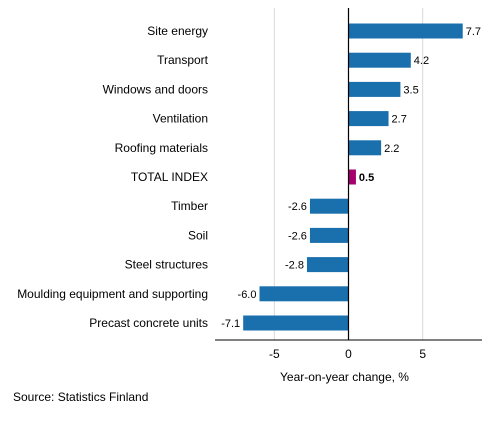 The width and height of the screenshot is (493, 421). Describe the element at coordinates (180, 119) in the screenshot. I see `category-label: Ventilation` at that location.